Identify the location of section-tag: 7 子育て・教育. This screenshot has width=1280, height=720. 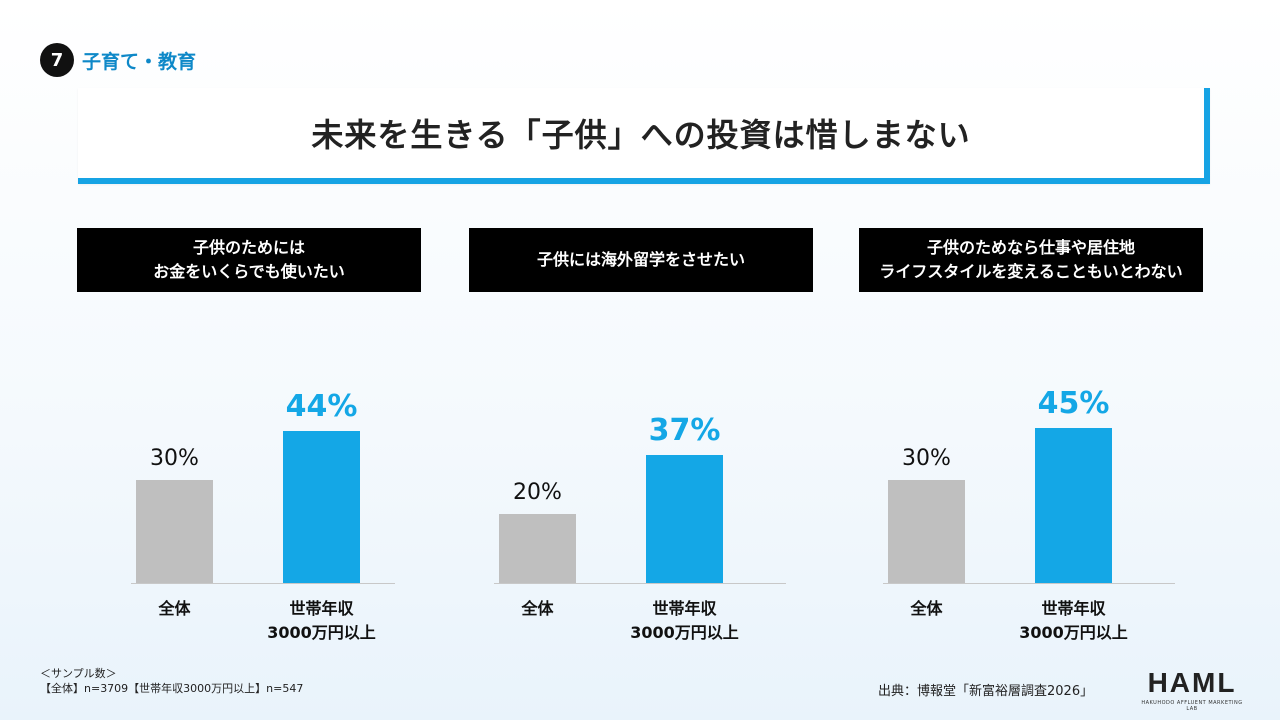
(118, 60).